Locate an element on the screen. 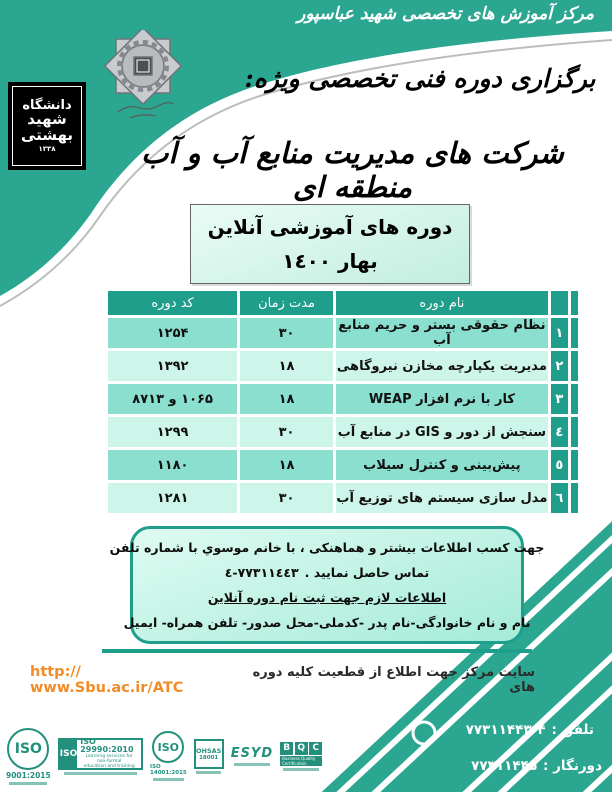  contact-text: تماس حاصل نمایید . is located at coordinates (367, 572).